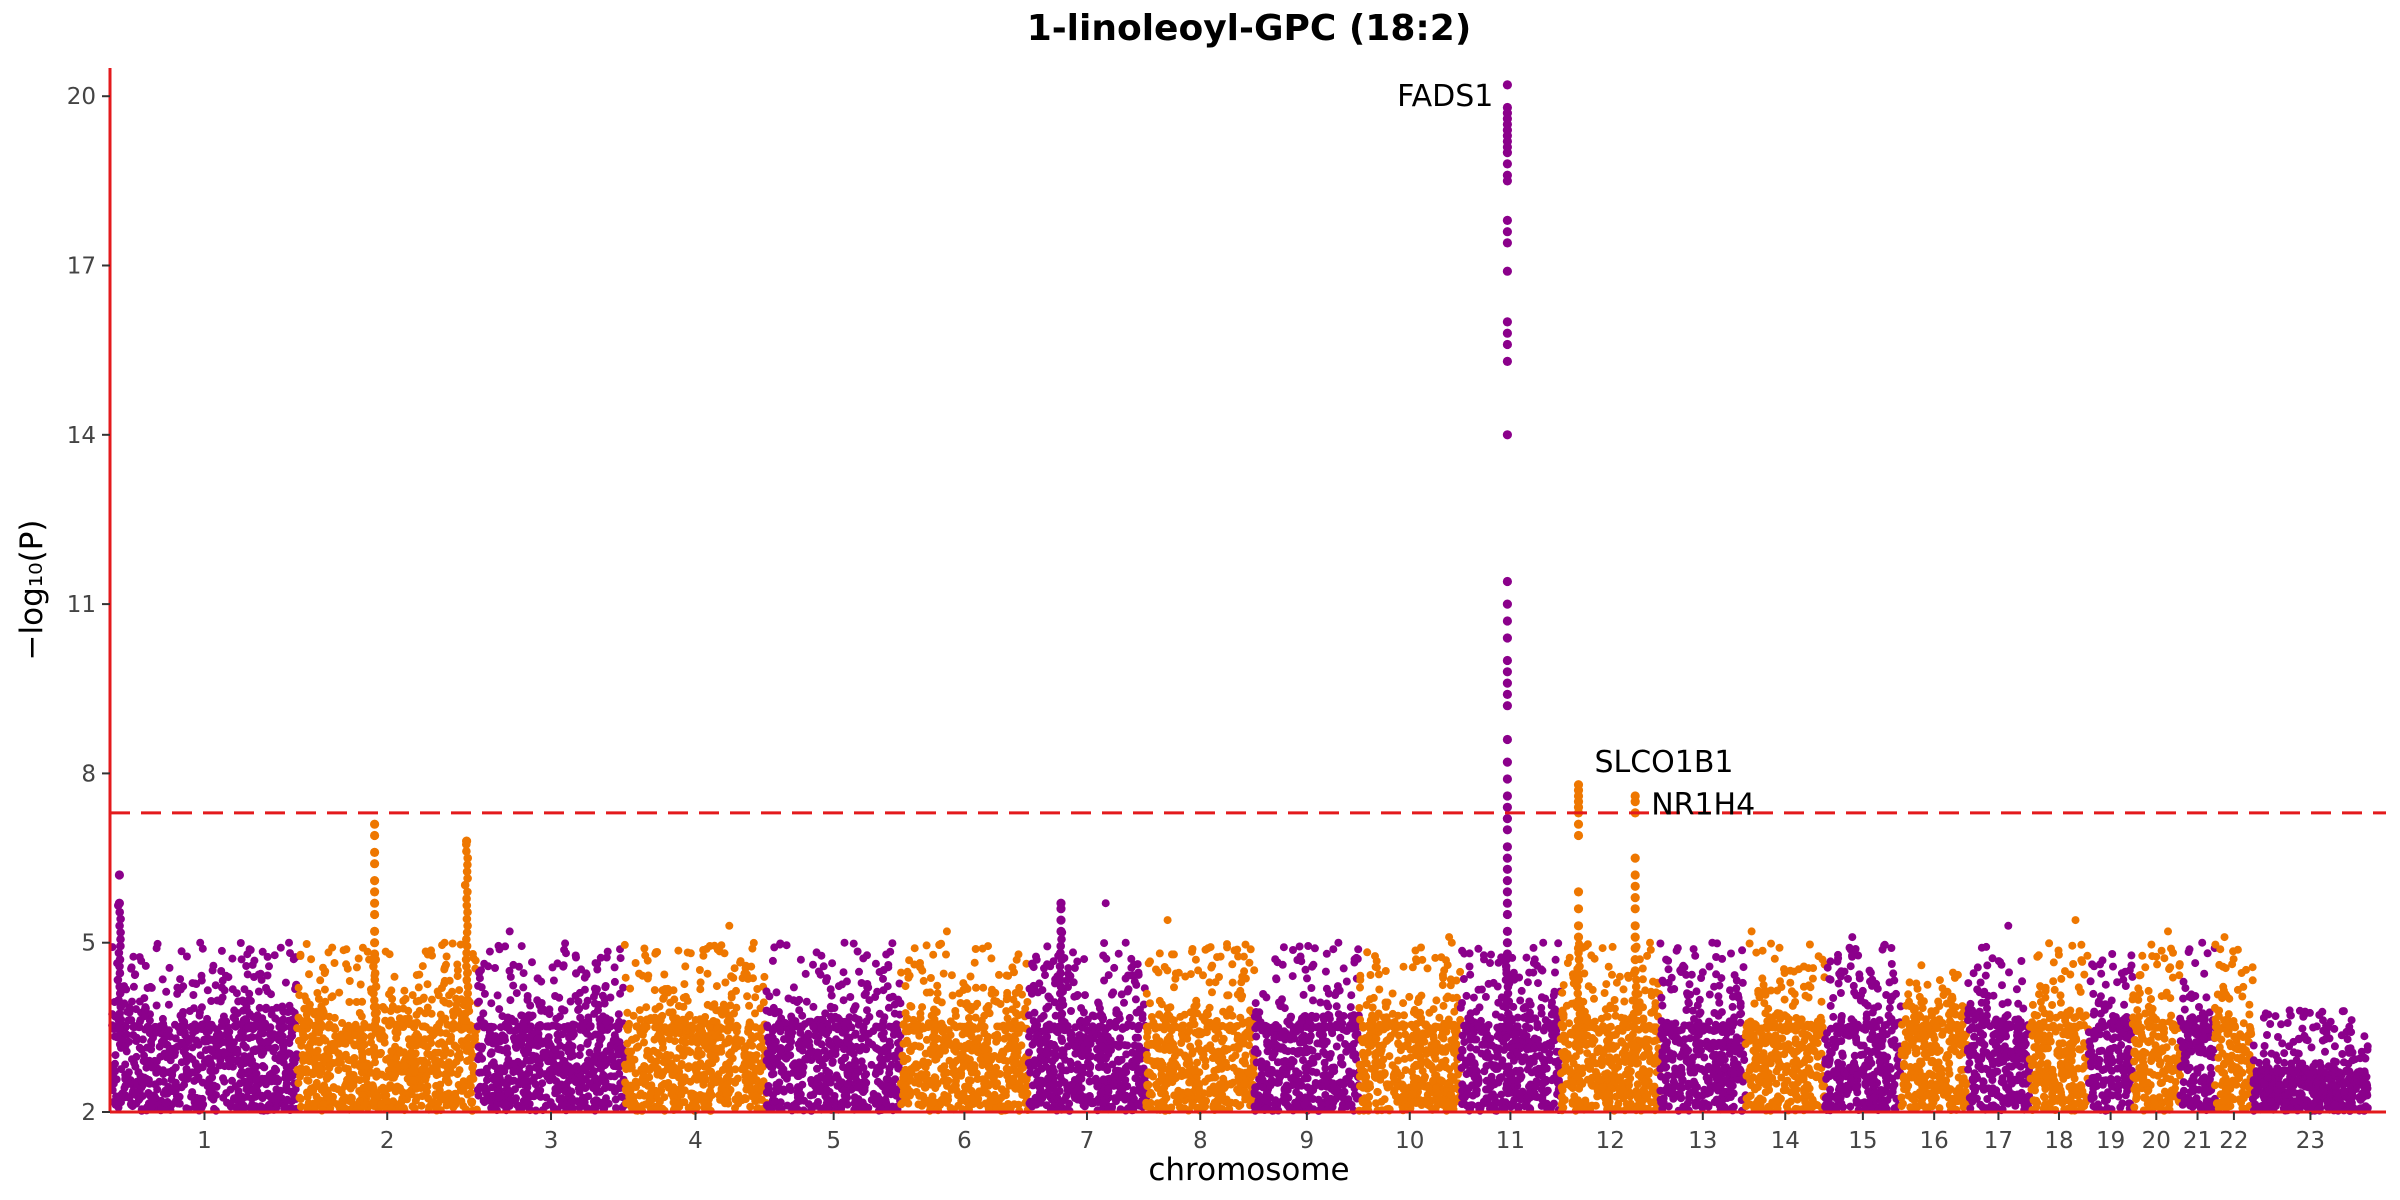 The width and height of the screenshot is (2400, 1200). Describe the element at coordinates (204, 1026) in the screenshot. I see `chromosome-1-points` at that location.